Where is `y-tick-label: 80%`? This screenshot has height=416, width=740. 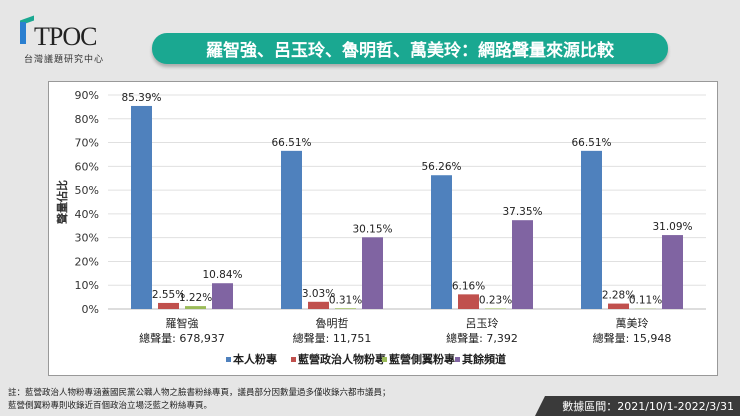
y-tick-label: 80% is located at coordinates (87, 119).